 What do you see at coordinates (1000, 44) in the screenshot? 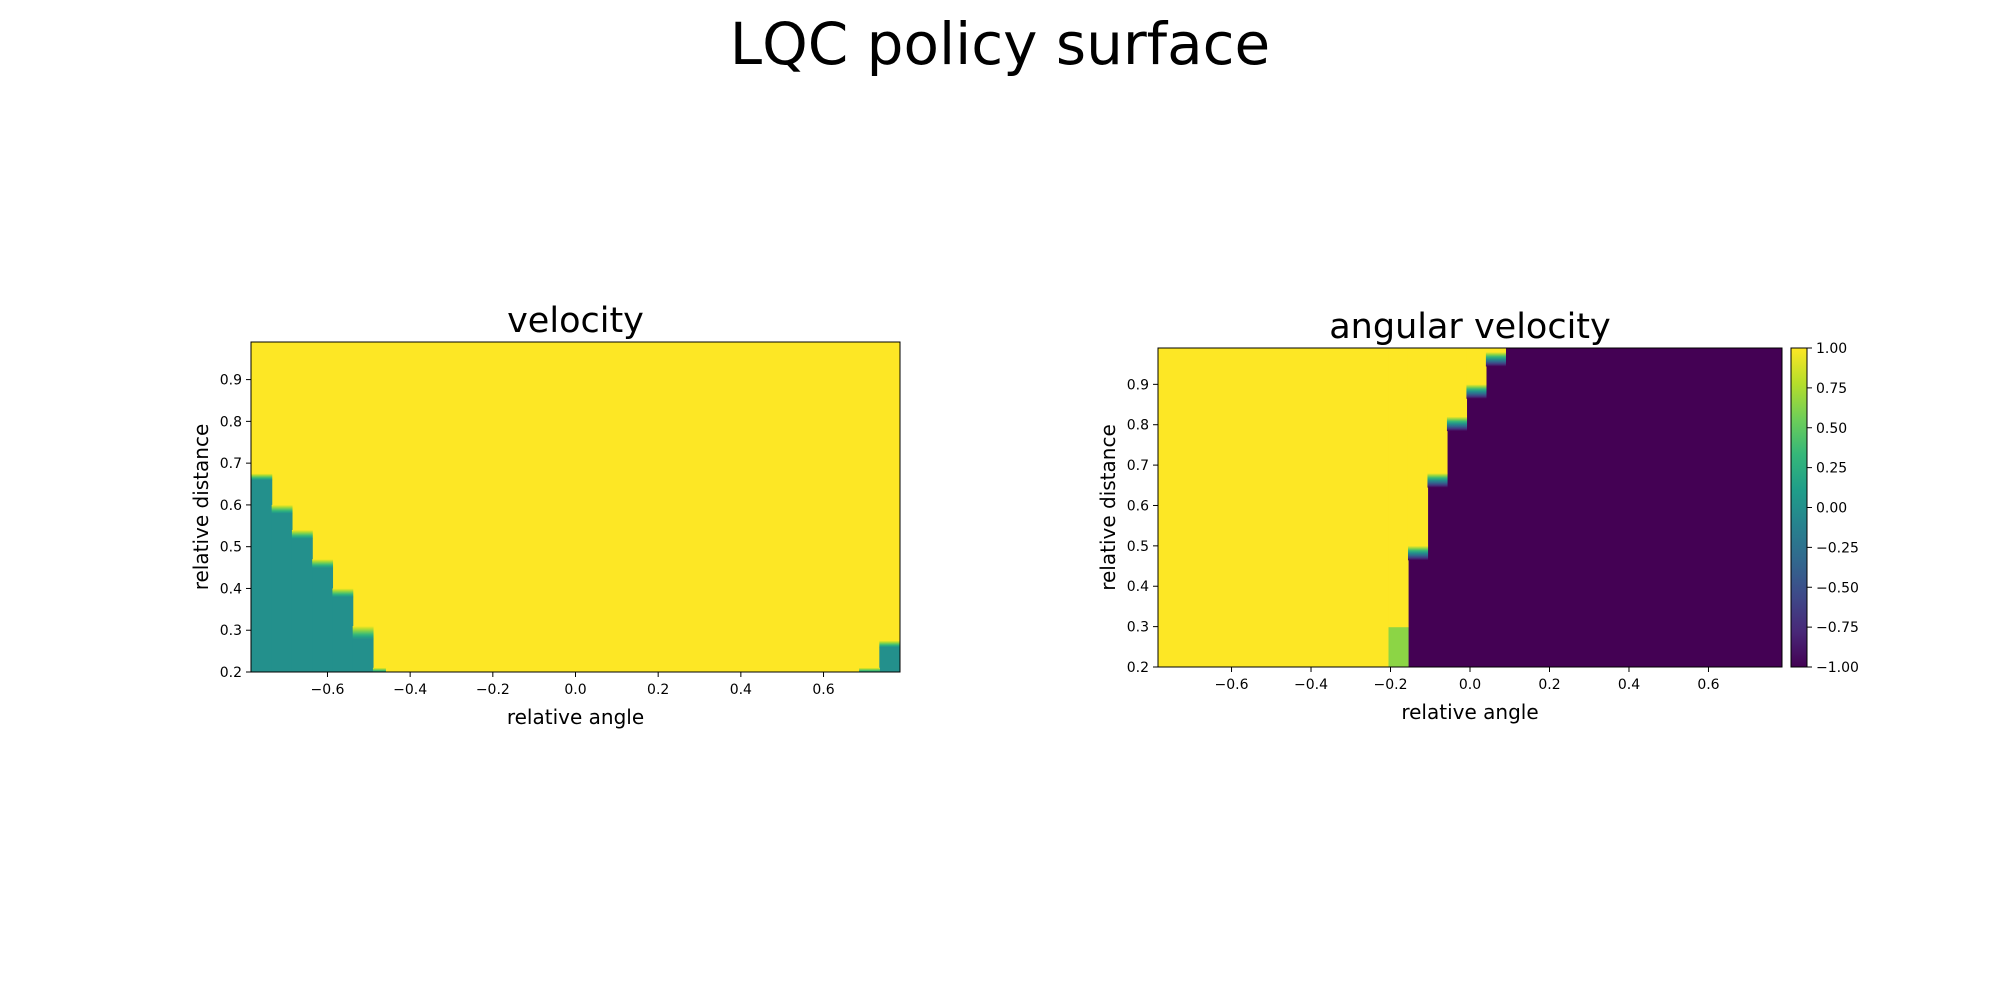
I see `figure-title: LQC policy surface` at bounding box center [1000, 44].